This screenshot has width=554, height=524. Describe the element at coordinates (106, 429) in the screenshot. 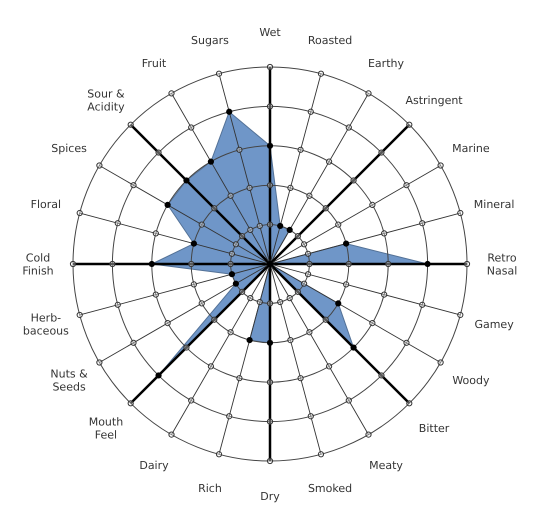

I see `spoke-label: Mouth Feel` at that location.